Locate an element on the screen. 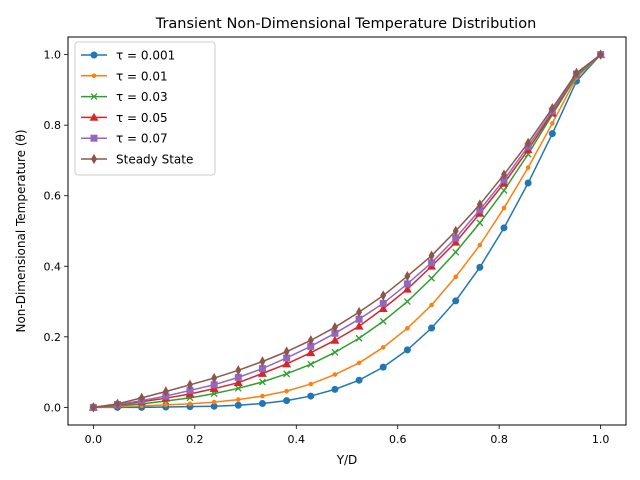 This screenshot has height=480, width=640. legend-item: τ = 0.07 is located at coordinates (124, 139).